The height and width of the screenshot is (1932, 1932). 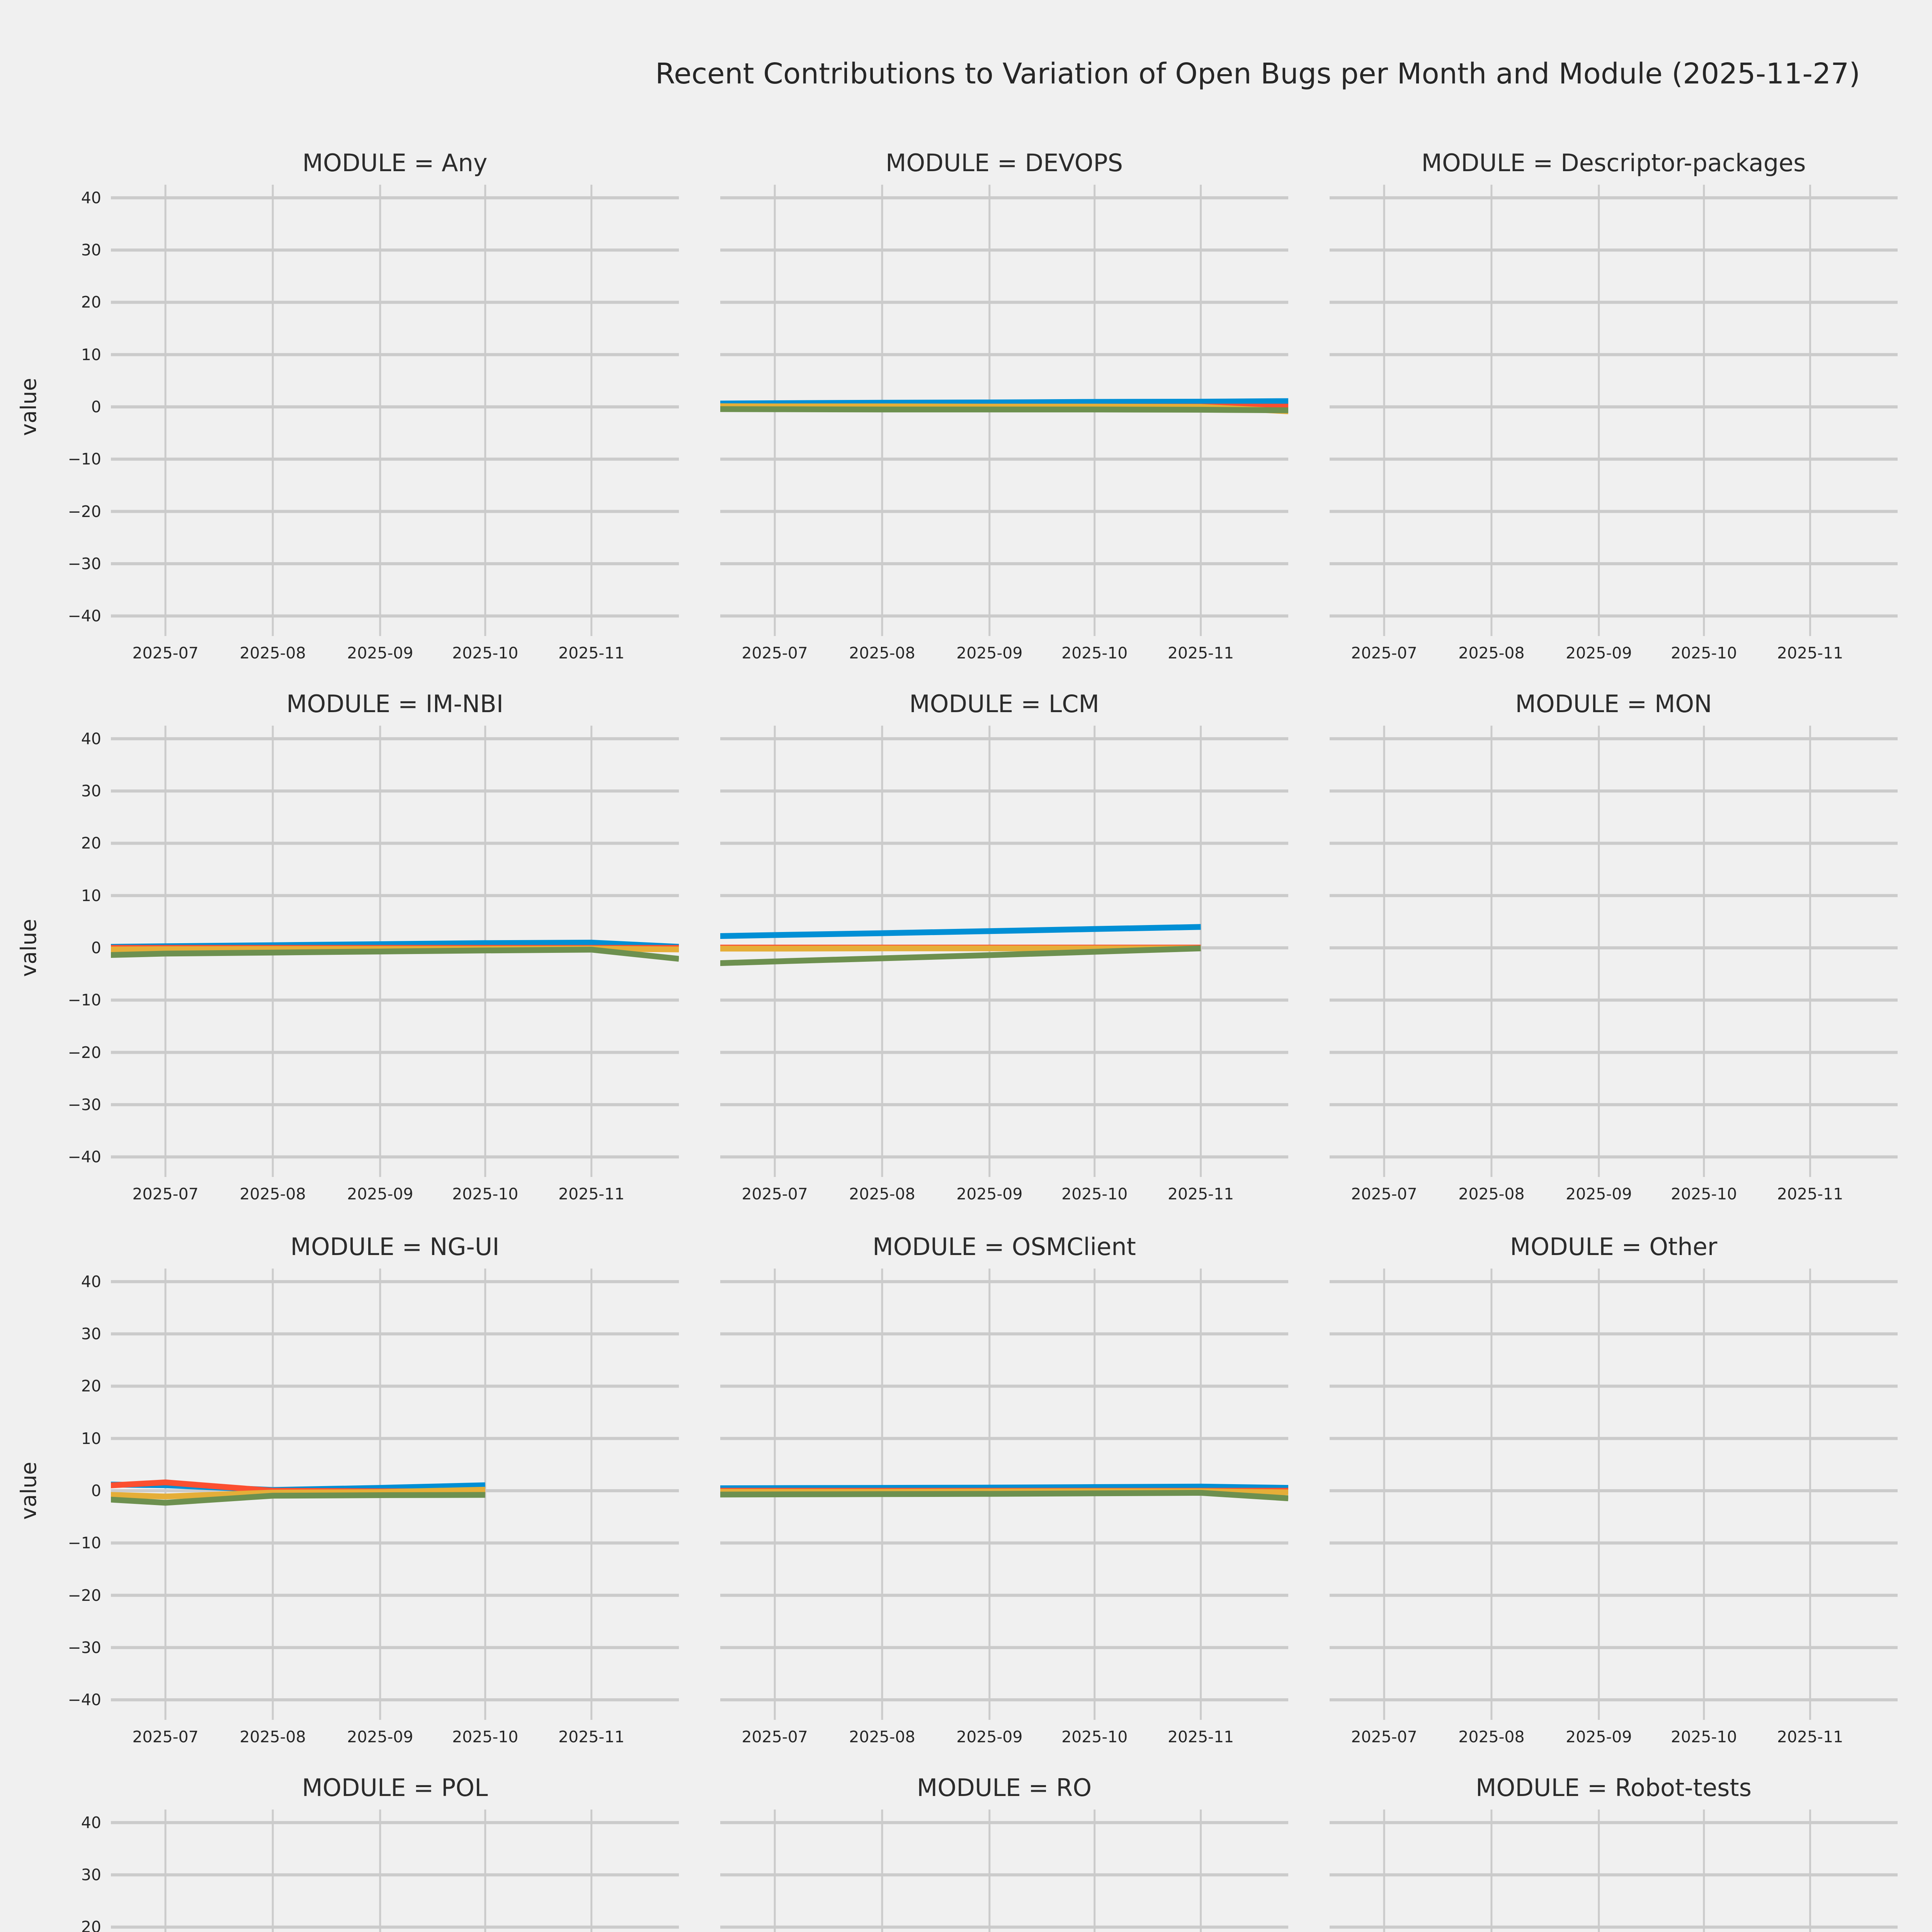 I want to click on series-line-OPENED, so click(x=961, y=932).